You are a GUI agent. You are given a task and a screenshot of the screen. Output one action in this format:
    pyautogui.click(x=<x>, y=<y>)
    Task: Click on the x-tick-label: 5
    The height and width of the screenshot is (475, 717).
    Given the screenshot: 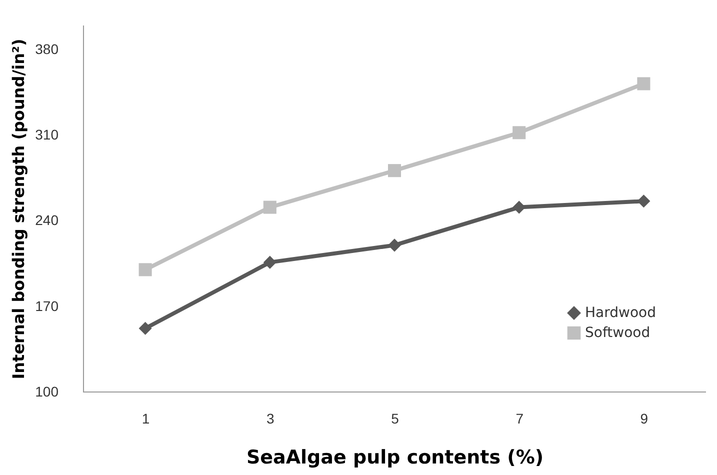 What is the action you would take?
    pyautogui.click(x=395, y=418)
    